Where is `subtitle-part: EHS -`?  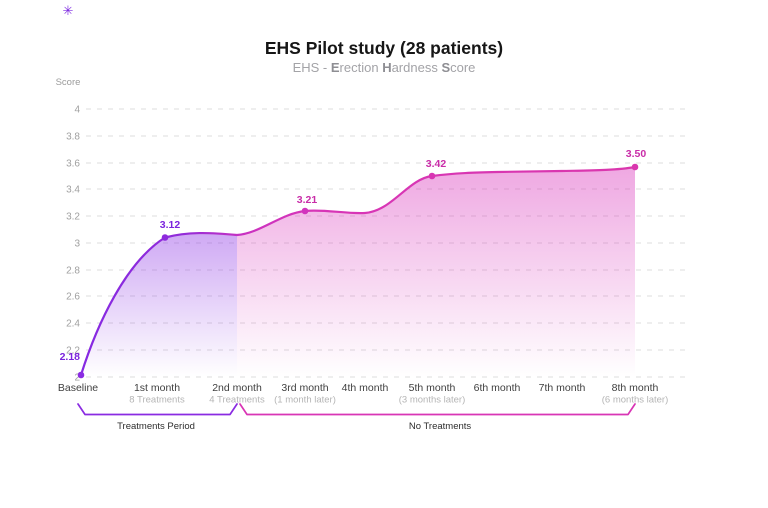 subtitle-part: EHS - is located at coordinates (312, 67).